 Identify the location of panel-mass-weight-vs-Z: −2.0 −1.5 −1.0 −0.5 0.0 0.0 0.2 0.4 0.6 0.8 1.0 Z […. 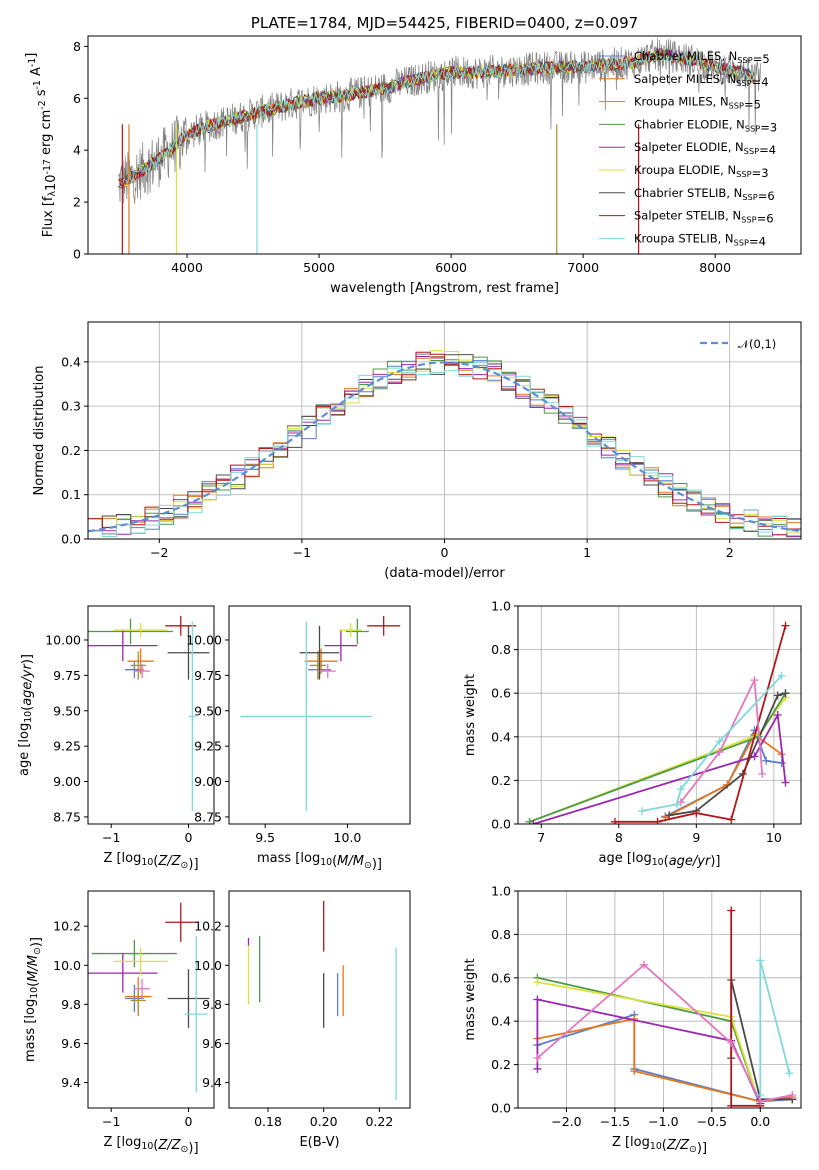
(632, 1020).